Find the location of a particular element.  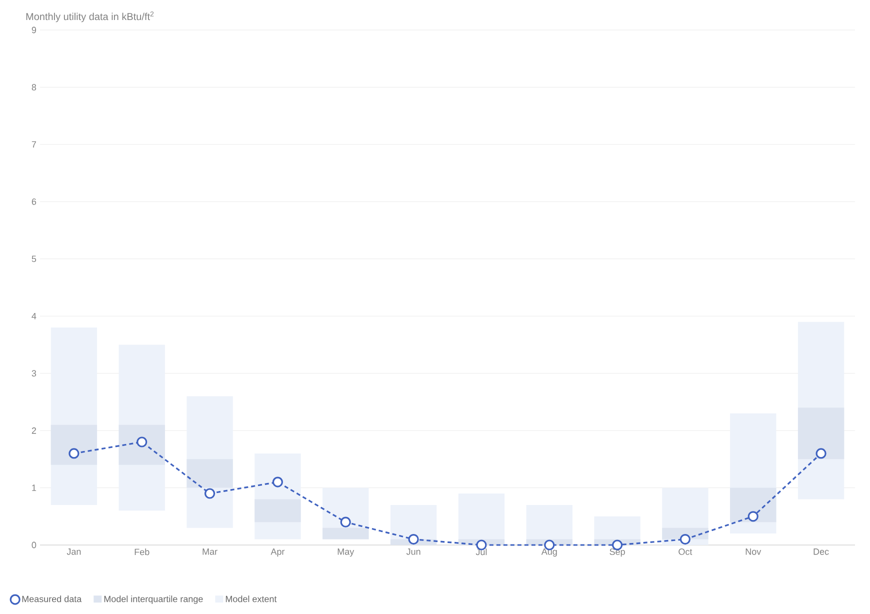

y-tick-label: 9 is located at coordinates (34, 30).